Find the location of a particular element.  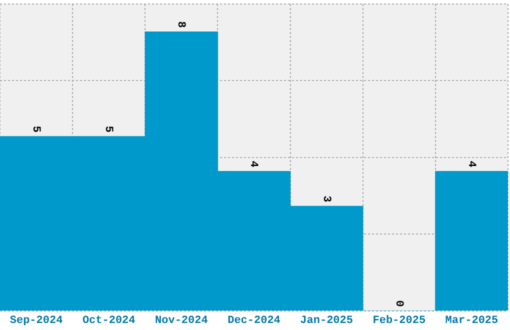

bar is located at coordinates (471, 241).